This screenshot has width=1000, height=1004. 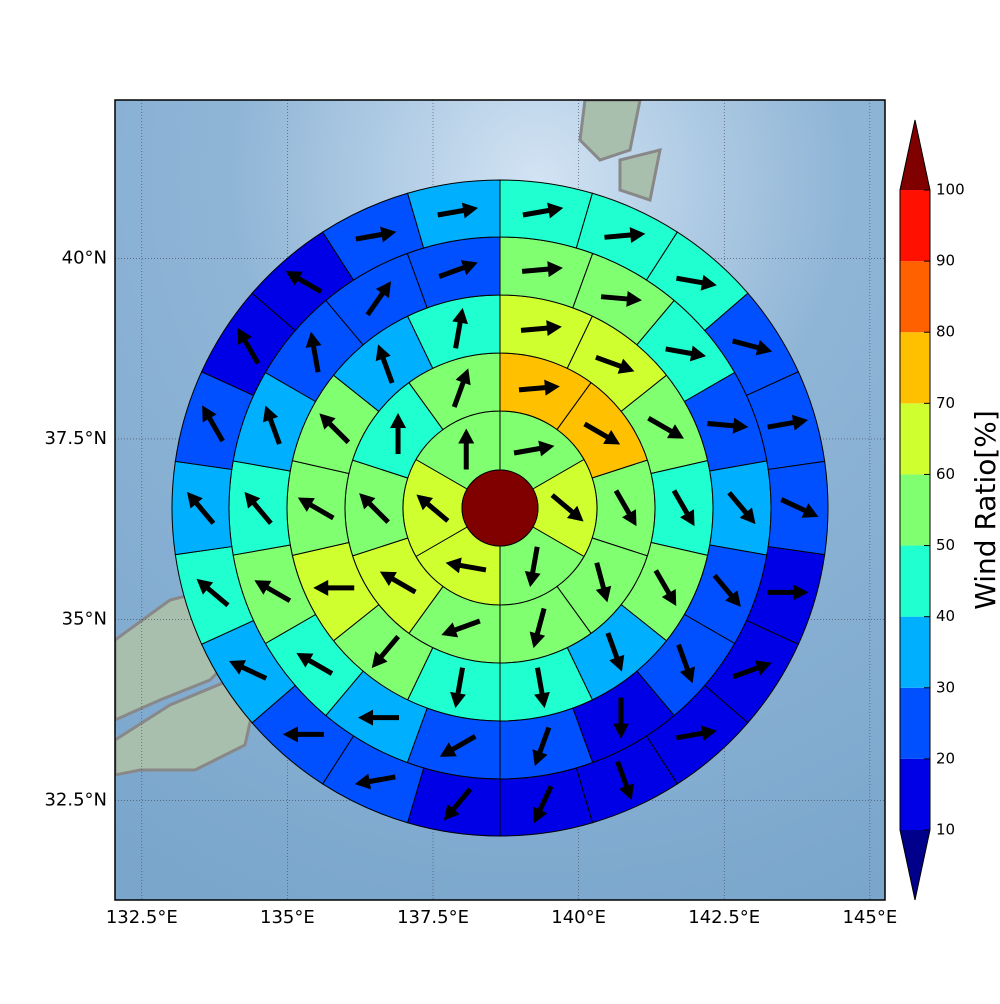 What do you see at coordinates (433, 917) in the screenshot?
I see `x-tick-label: 137.5°E` at bounding box center [433, 917].